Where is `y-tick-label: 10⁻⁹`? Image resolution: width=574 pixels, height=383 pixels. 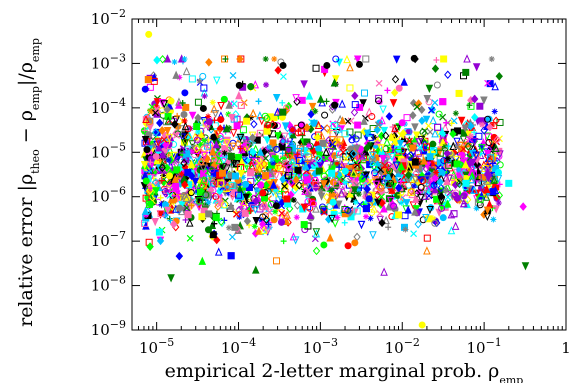
y-tick-label: 10⁻⁹ is located at coordinates (108, 328).